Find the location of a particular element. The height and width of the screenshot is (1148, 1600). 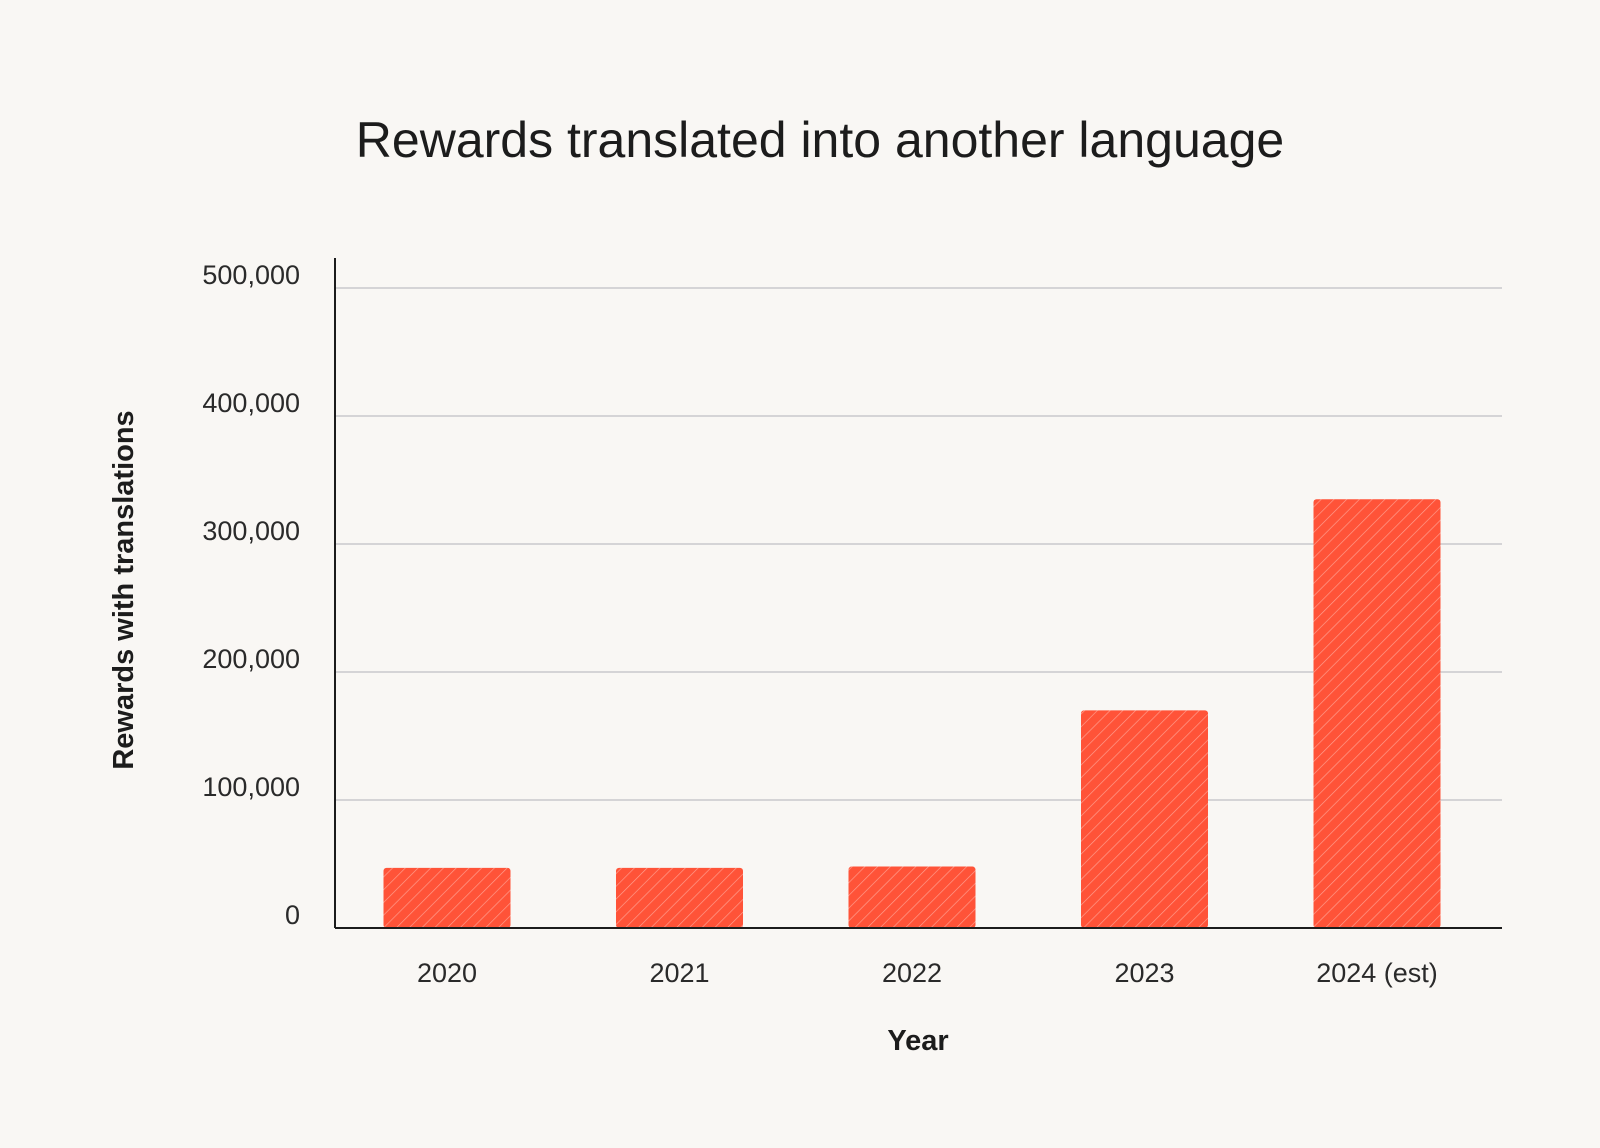

y-axis-title: Rewards with translations is located at coordinates (124, 589).